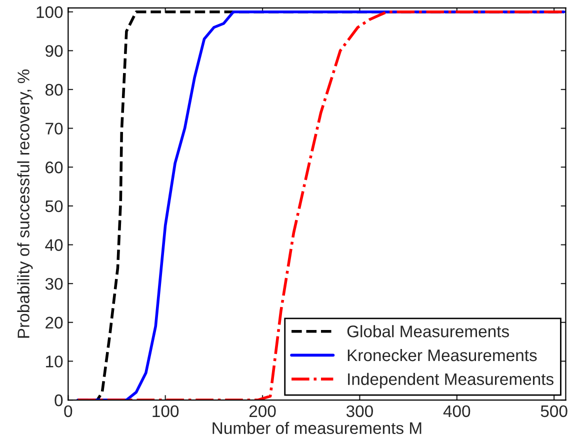 This screenshot has width=568, height=443. Describe the element at coordinates (54, 168) in the screenshot. I see `y-tick-label: 60` at that location.